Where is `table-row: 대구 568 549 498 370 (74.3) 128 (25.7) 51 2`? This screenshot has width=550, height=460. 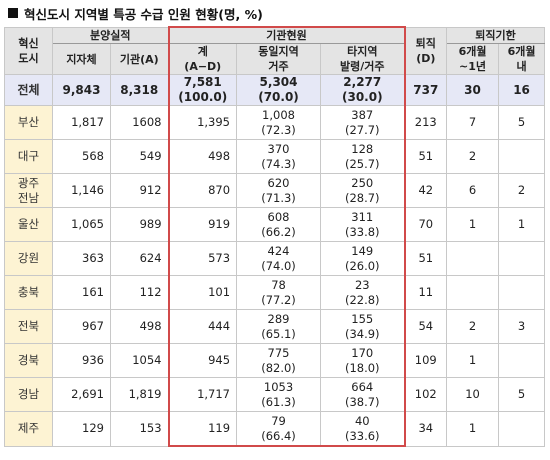 table-row: 대구 568 549 498 370 (74.3) 128 (25.7) 51 2 is located at coordinates (275, 156).